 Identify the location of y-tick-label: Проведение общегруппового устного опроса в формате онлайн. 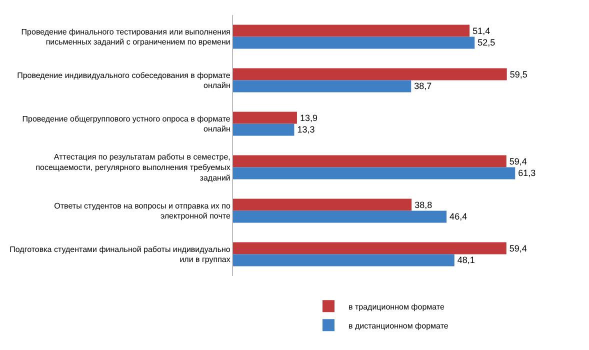
(126, 124).